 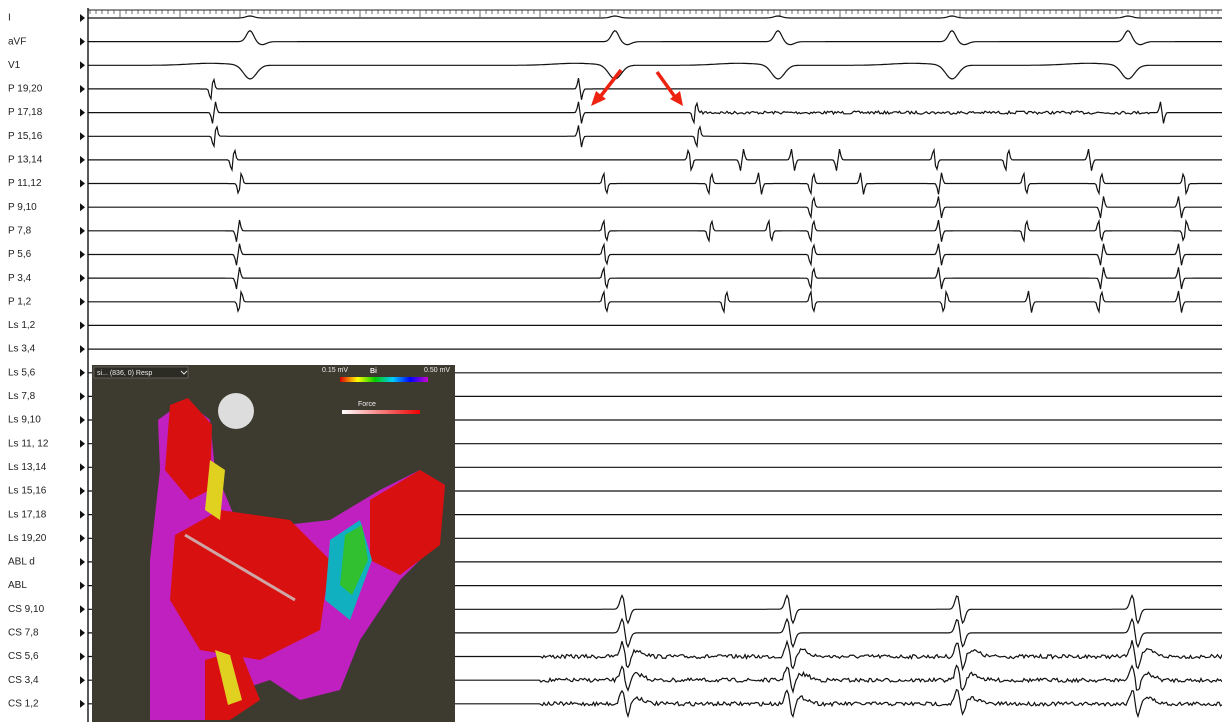 What do you see at coordinates (23, 703) in the screenshot?
I see `channel-label: CS 1,2` at bounding box center [23, 703].